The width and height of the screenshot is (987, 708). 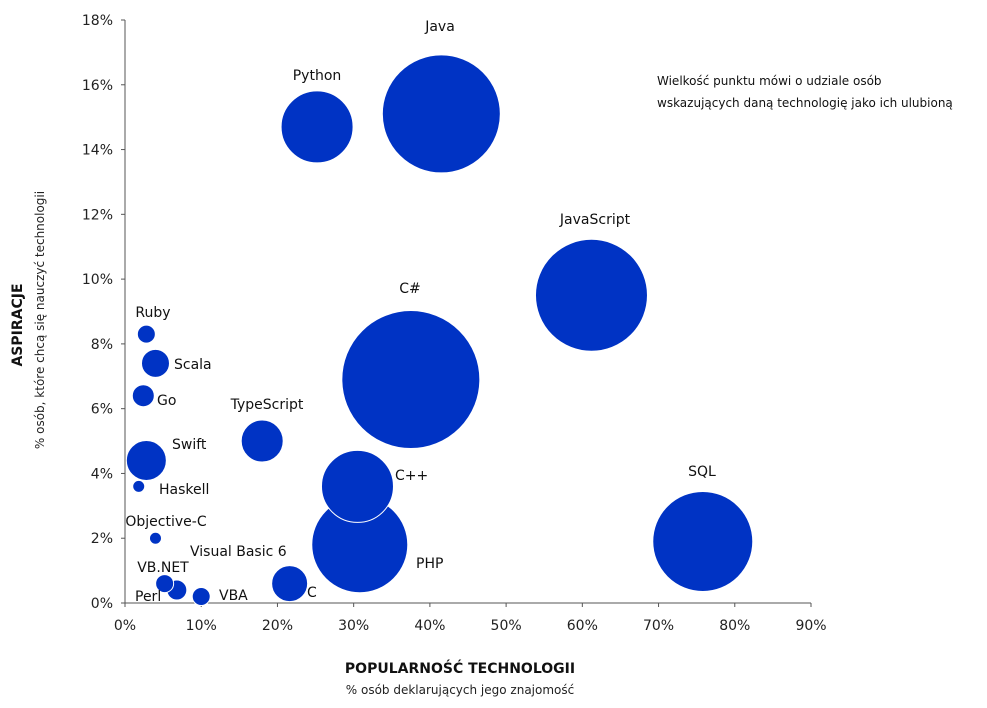 What do you see at coordinates (97, 21) in the screenshot?
I see `y-tick-label: 18%` at bounding box center [97, 21].